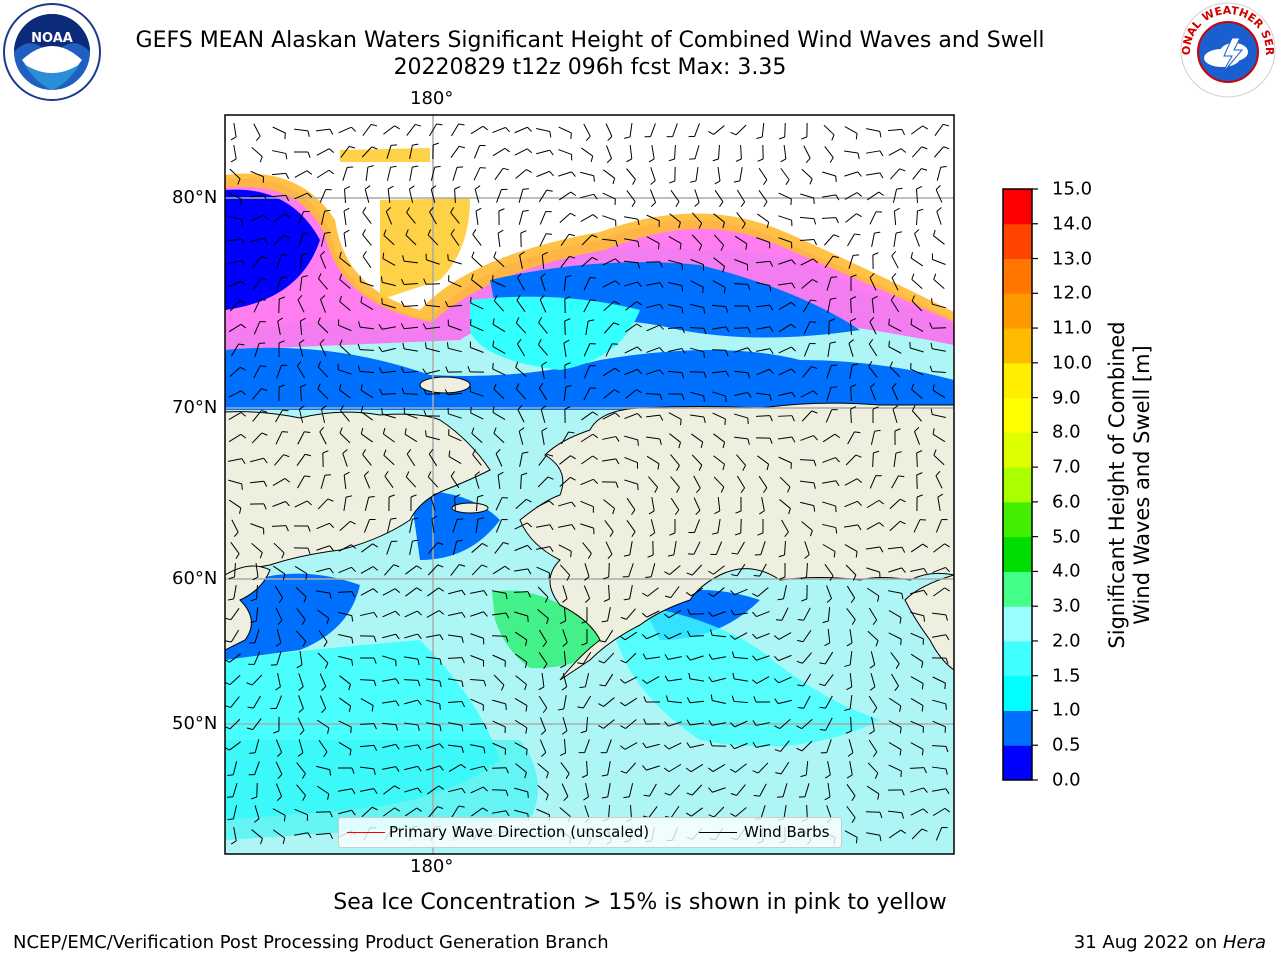  Describe the element at coordinates (1017, 693) in the screenshot. I see `colorbar-segment` at that location.